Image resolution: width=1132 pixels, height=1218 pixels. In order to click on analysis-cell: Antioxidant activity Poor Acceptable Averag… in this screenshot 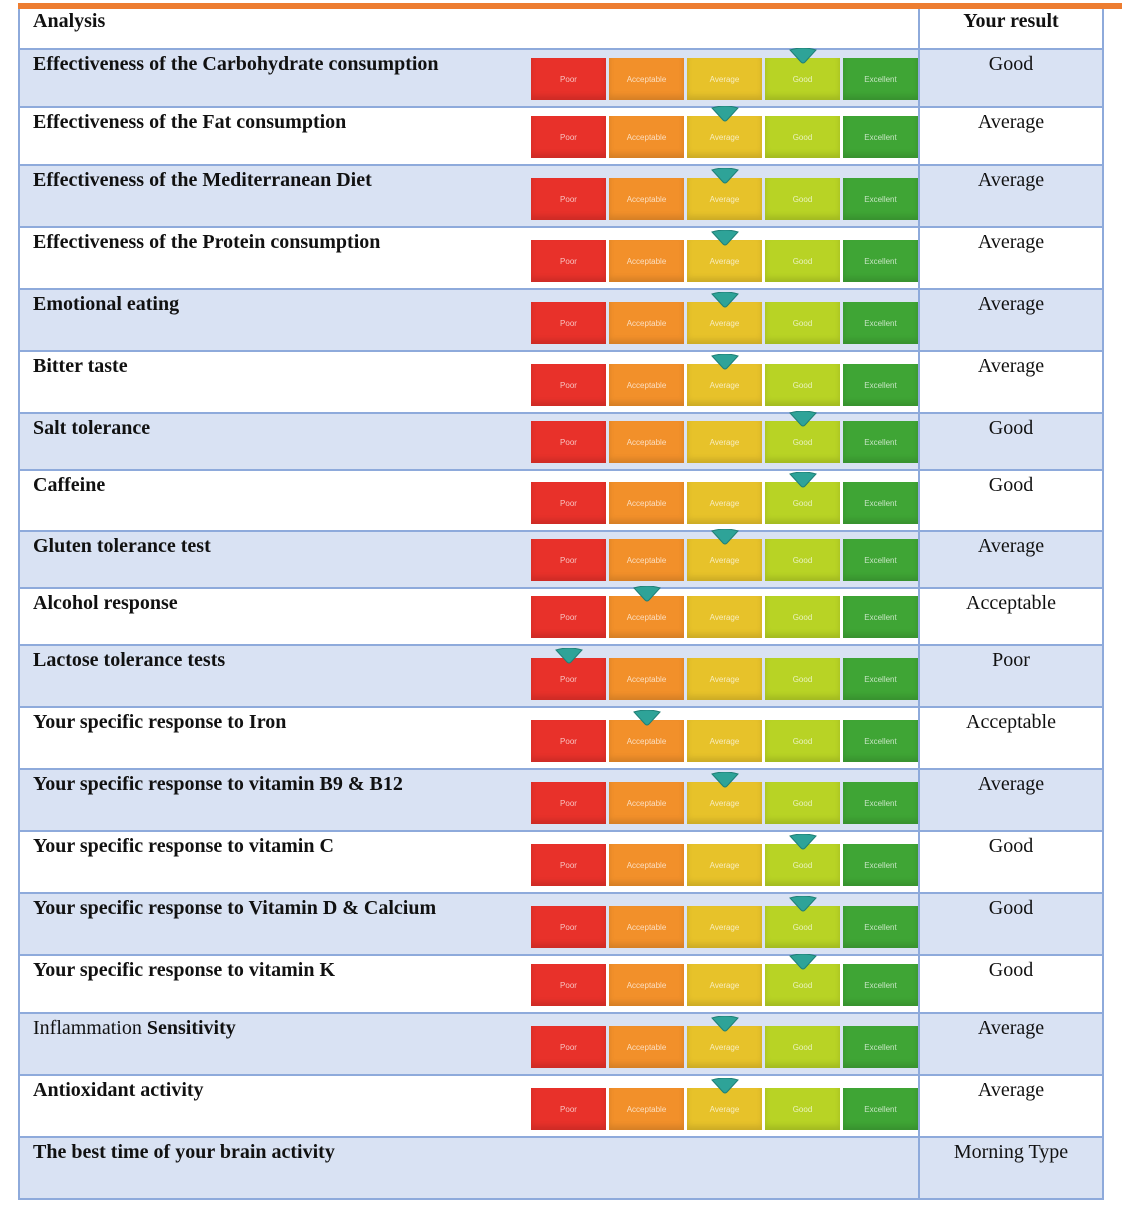, I will do `click(470, 1106)`.